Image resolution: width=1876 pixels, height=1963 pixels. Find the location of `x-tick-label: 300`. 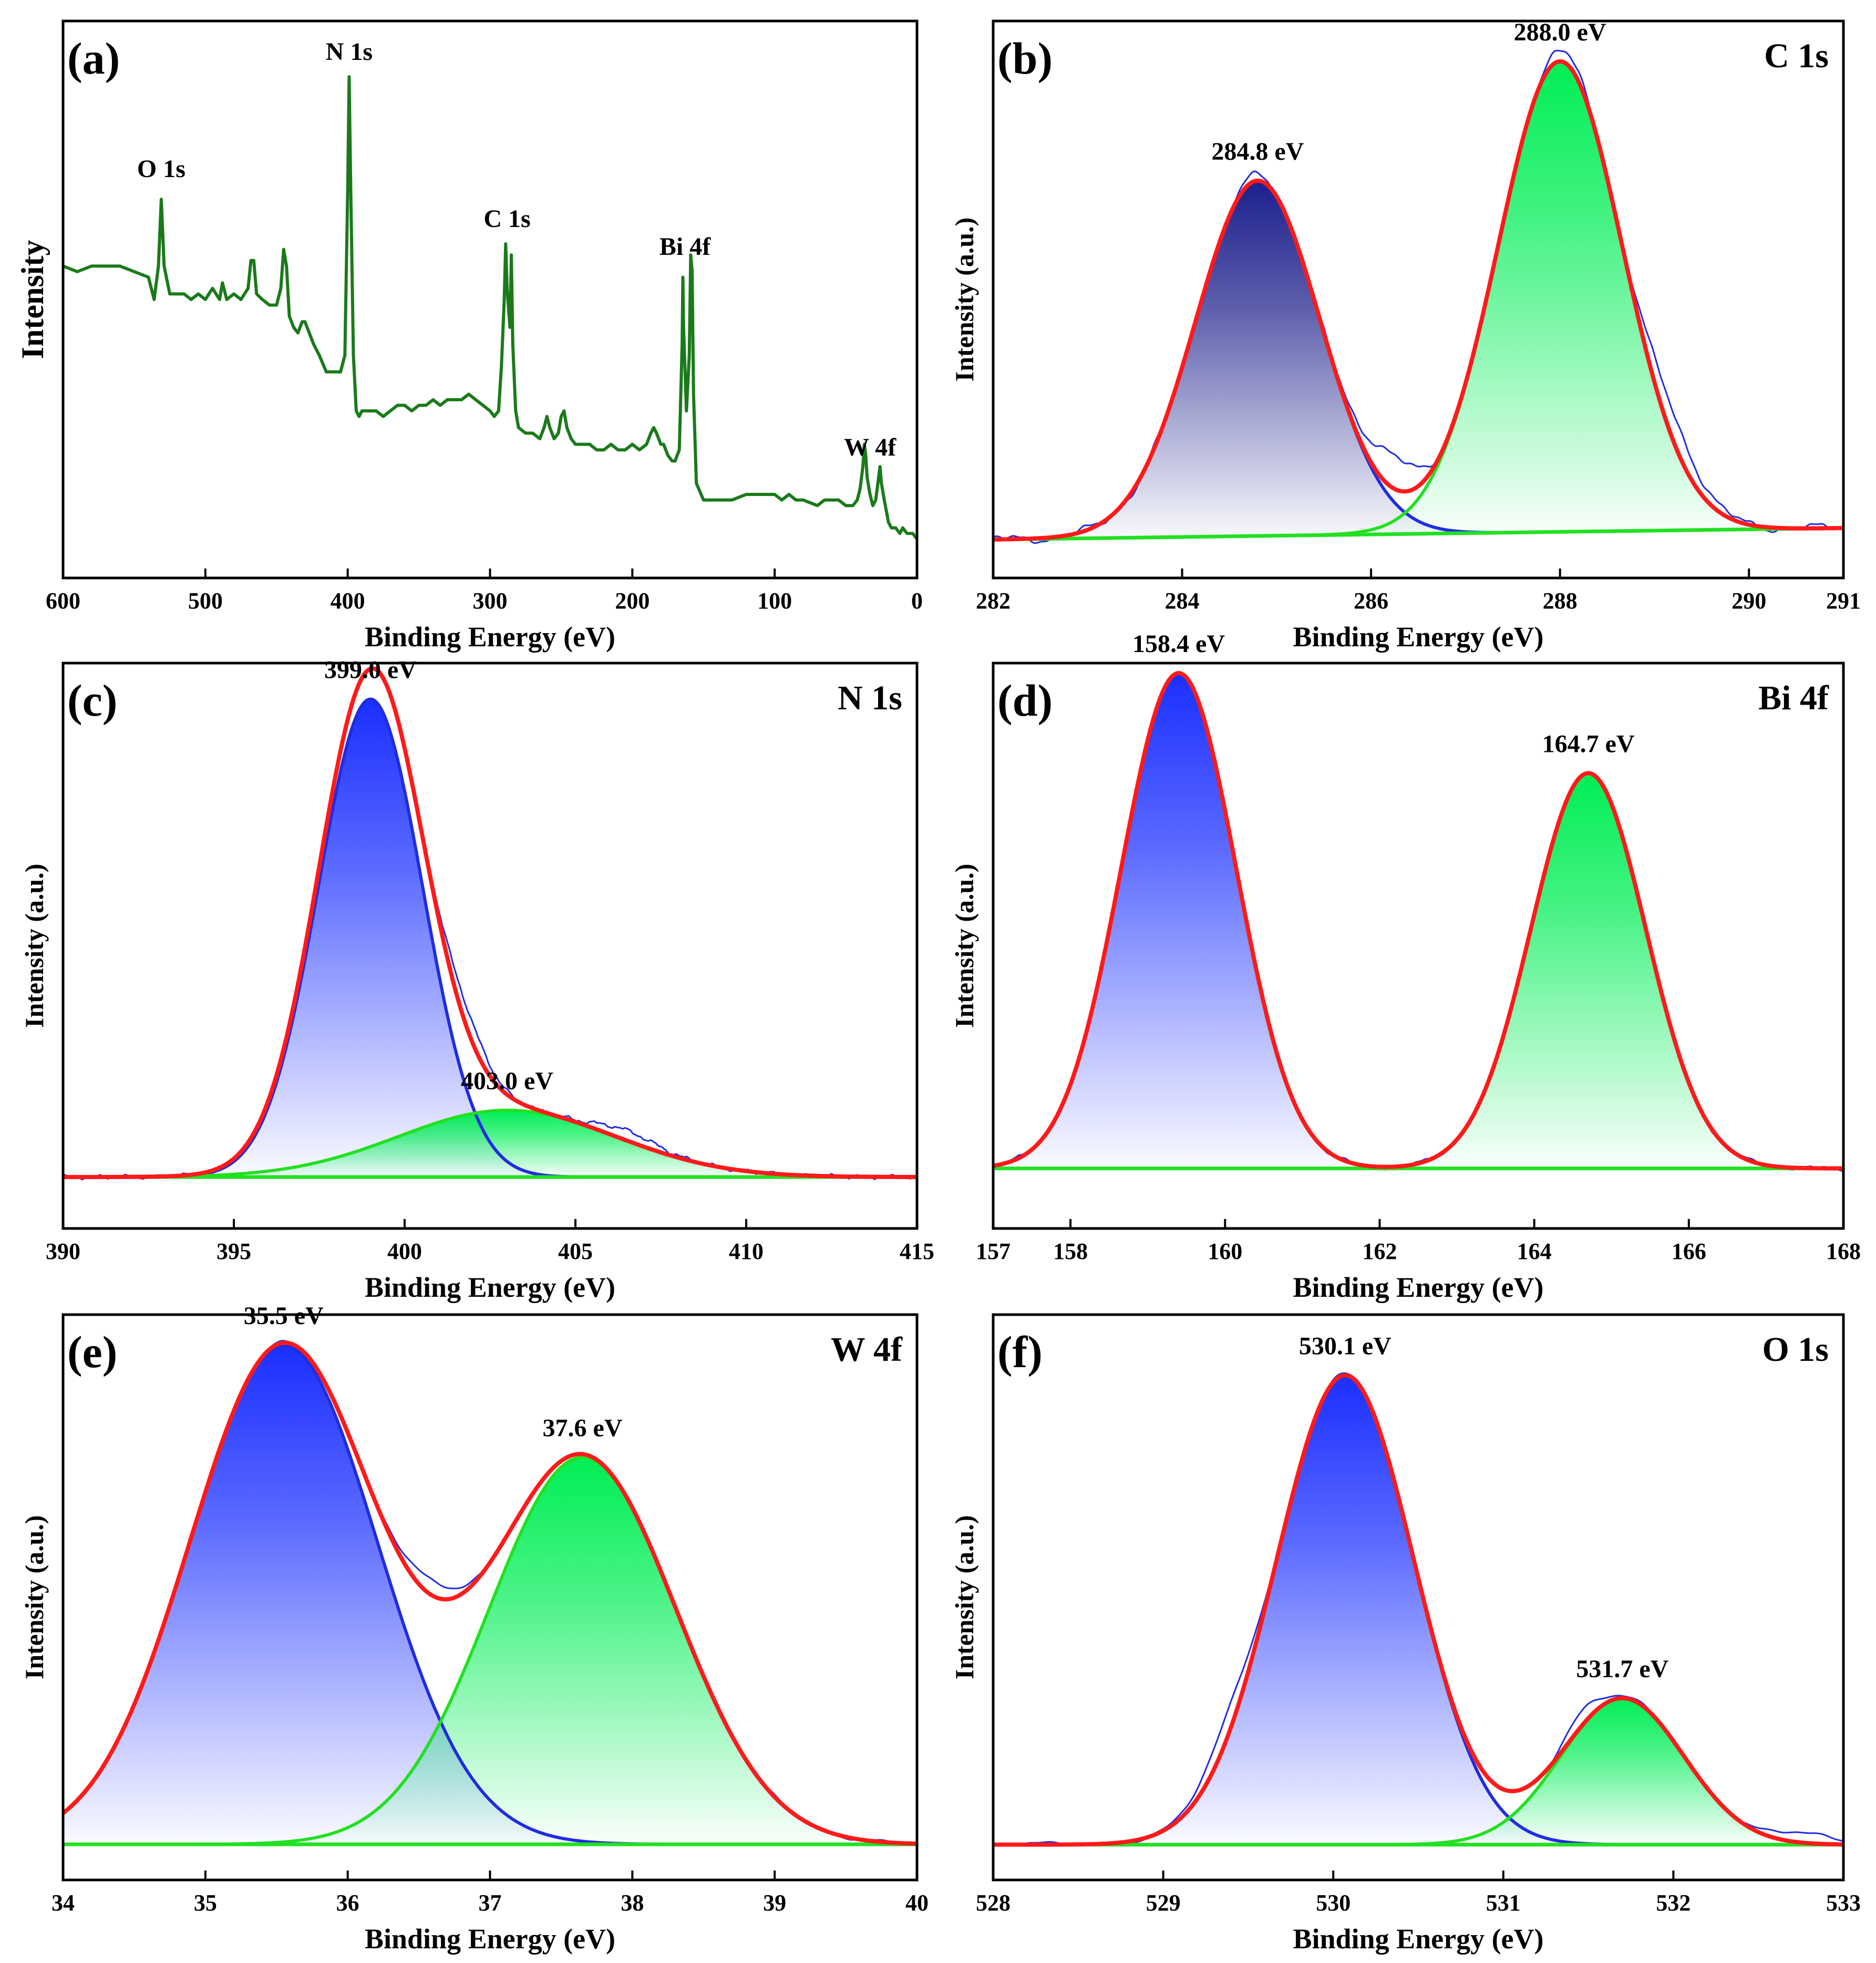

x-tick-label: 300 is located at coordinates (490, 601).